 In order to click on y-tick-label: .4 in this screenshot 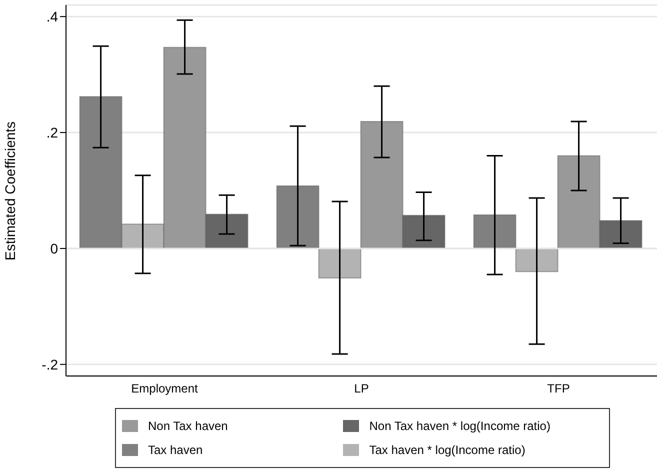, I will do `click(52, 16)`.